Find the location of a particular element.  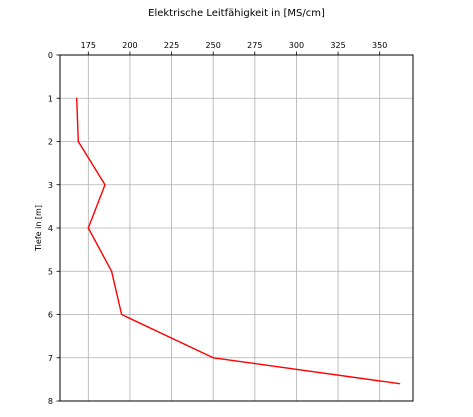

y-axis: 0 1 2 3 4 5 6 7 8 is located at coordinates (54, 228).